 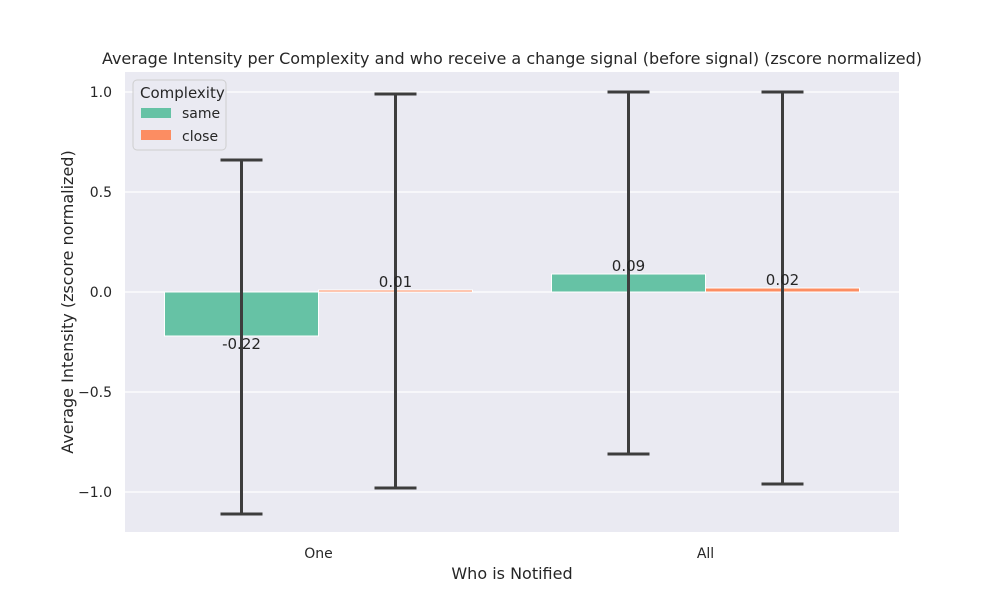 I want to click on y-tick-label: −1.0, so click(x=95, y=493).